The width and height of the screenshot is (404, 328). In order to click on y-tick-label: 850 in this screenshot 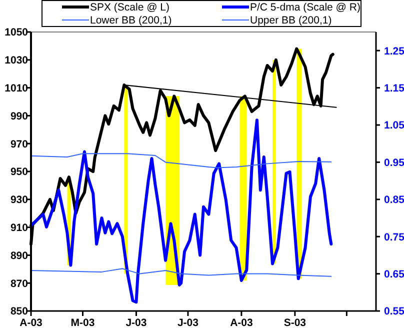, I will do `click(19, 312)`.